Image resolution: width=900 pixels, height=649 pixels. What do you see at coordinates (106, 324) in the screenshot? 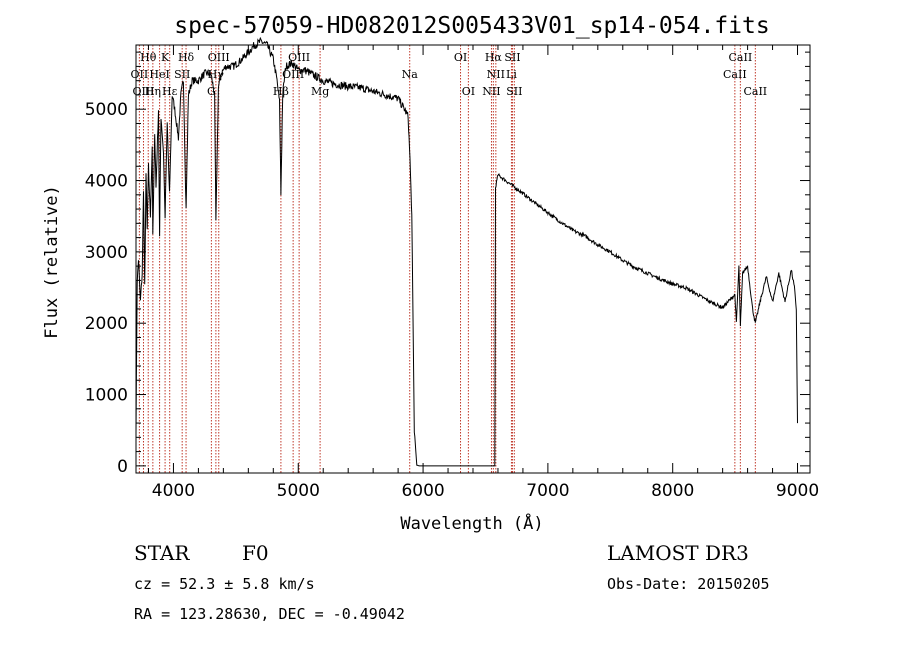
I see `y-tick-label: 2000` at bounding box center [106, 324].